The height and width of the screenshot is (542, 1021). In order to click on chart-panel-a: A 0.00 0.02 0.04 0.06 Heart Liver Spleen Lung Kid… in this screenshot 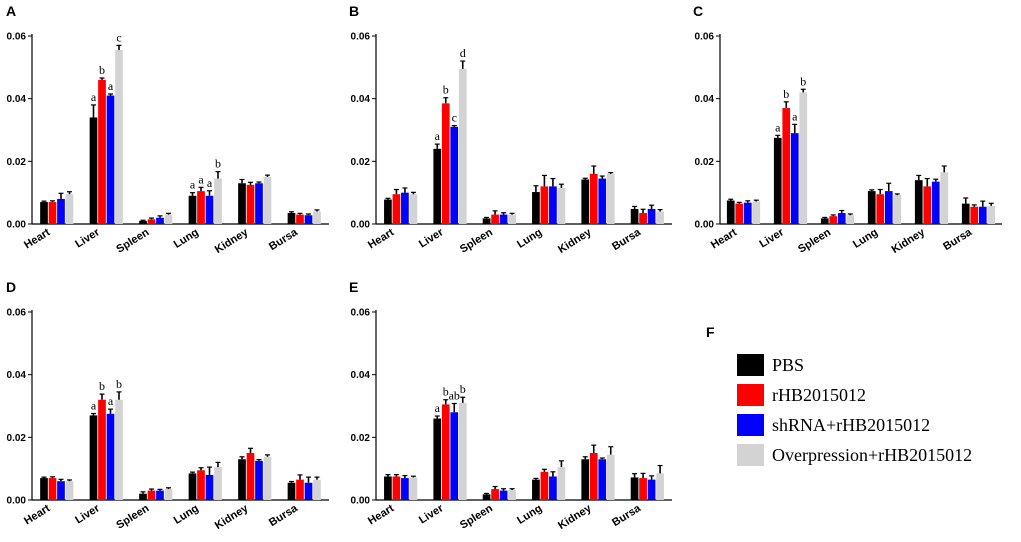, I will do `click(167, 129)`.